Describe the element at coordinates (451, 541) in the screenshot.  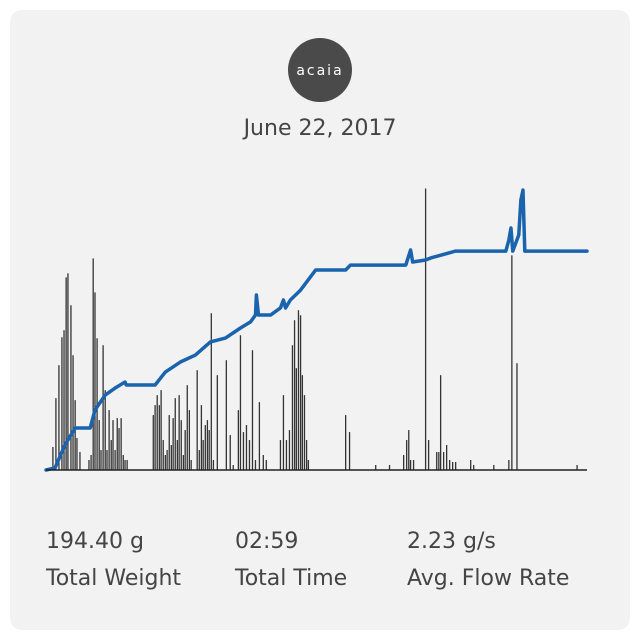
I see `stat-value: 2.23 g/s` at that location.